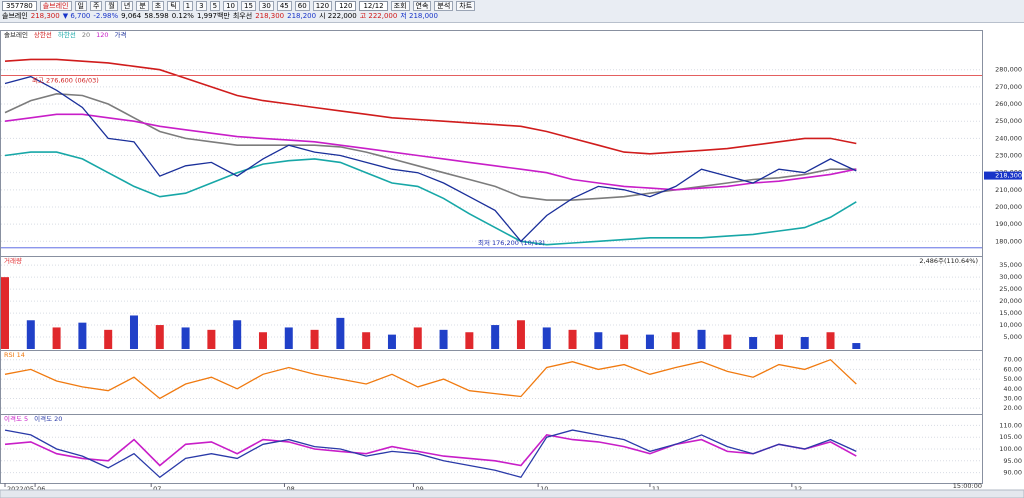  What do you see at coordinates (188, 6) in the screenshot?
I see `minute-button: 1` at bounding box center [188, 6].